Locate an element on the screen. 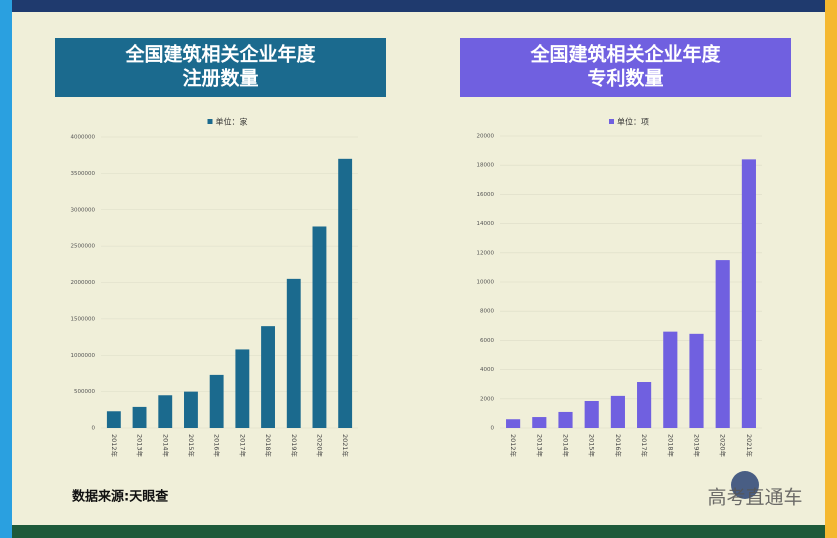 This screenshot has width=837, height=538. y-tick-label: 6000 is located at coordinates (487, 341).